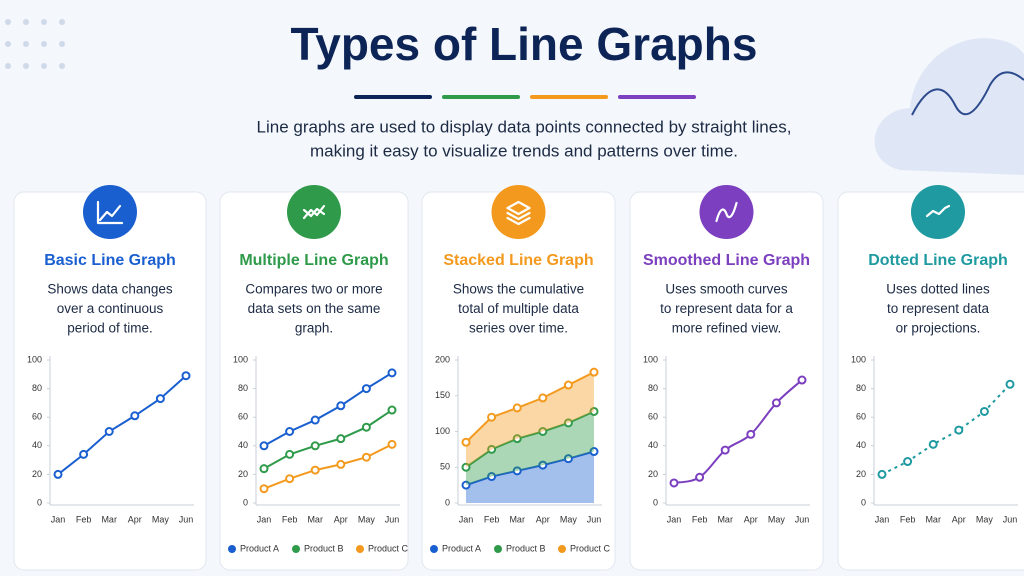 This screenshot has height=576, width=1024. What do you see at coordinates (110, 308) in the screenshot?
I see `card-description: over a continuous` at bounding box center [110, 308].